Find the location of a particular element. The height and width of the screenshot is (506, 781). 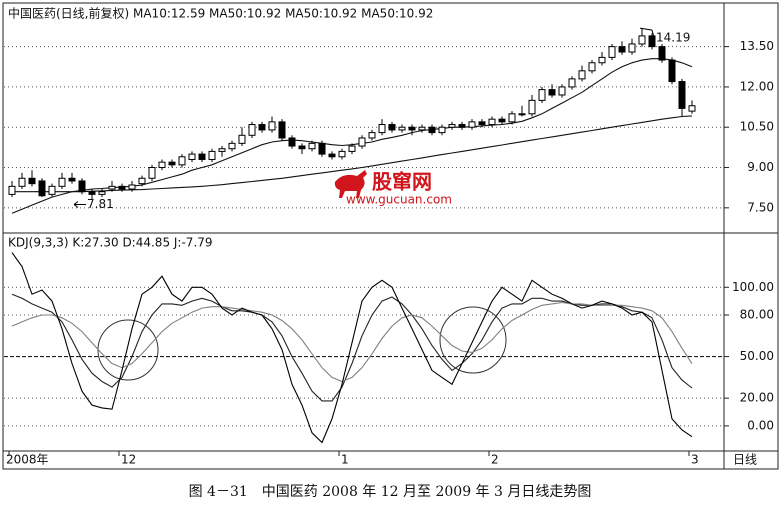

y-tick-label: 13.50 is located at coordinates (757, 46).